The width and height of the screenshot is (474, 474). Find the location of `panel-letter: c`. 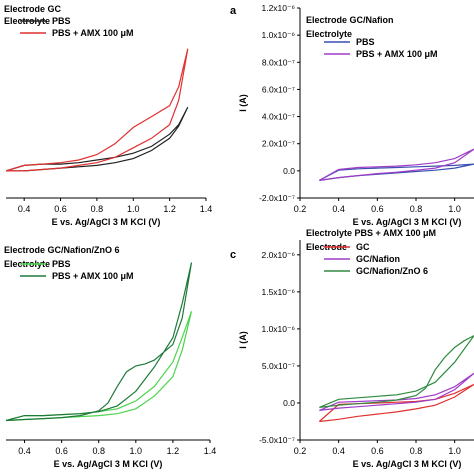

panel-letter: c is located at coordinates (233, 255).